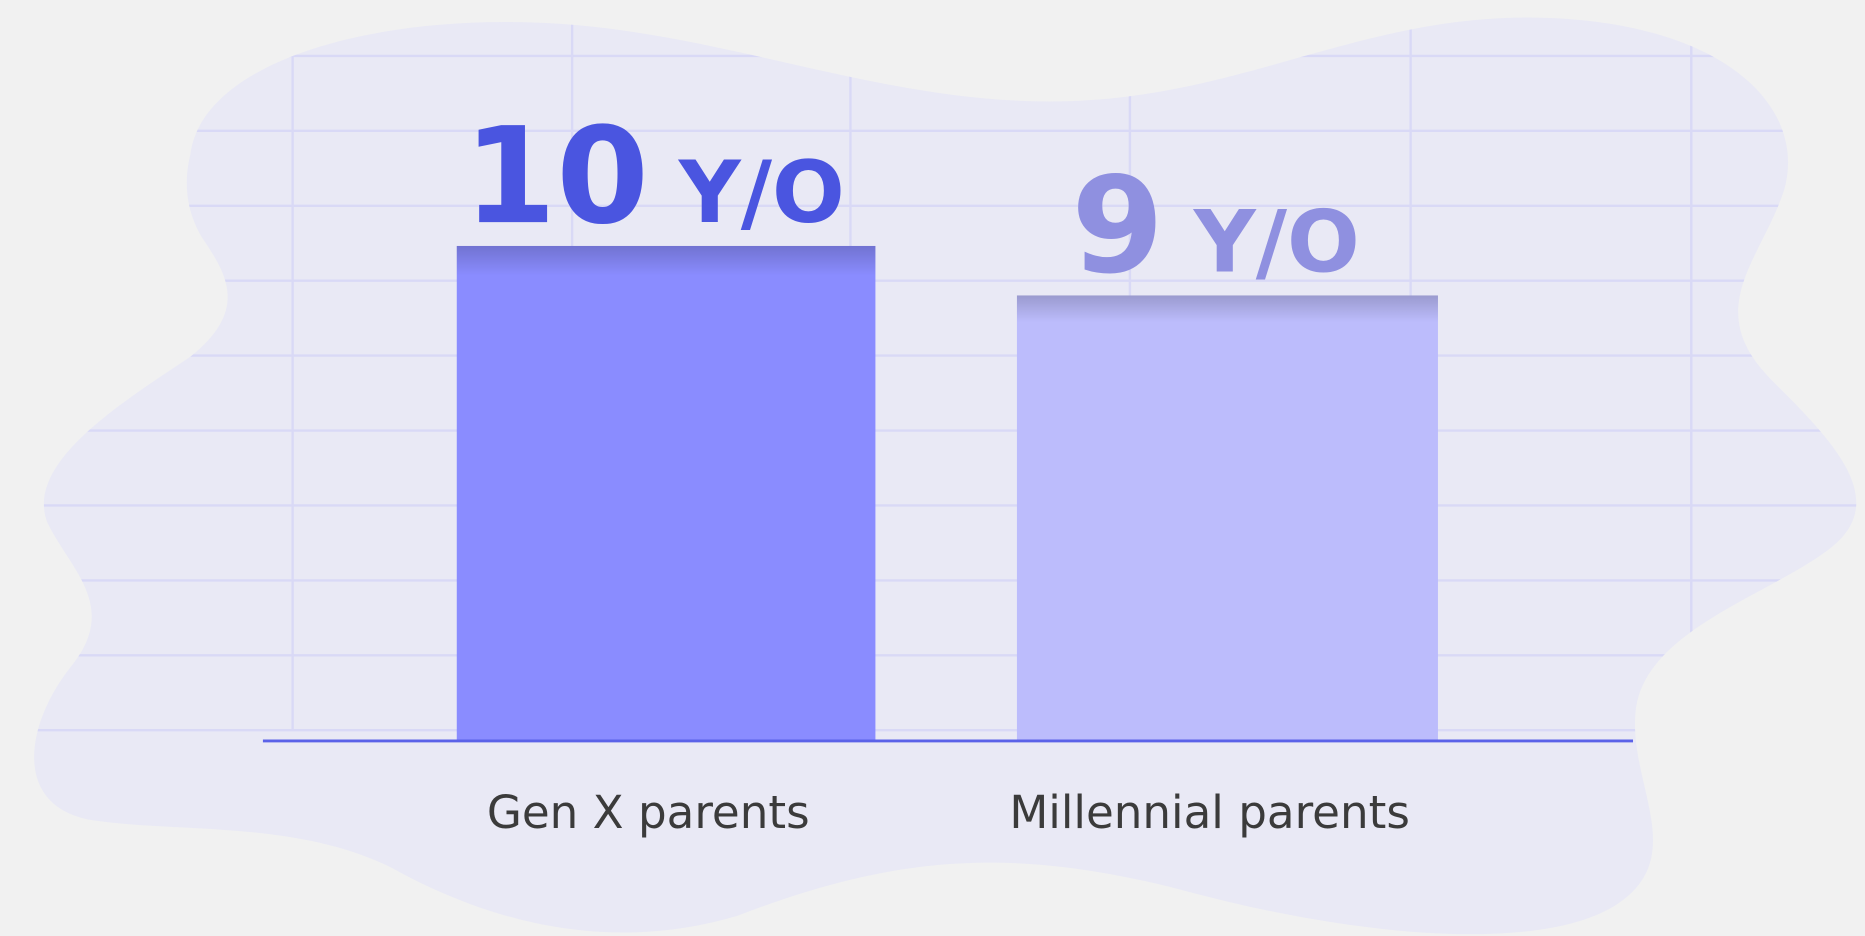 The height and width of the screenshot is (936, 1865). I want to click on x-tick-label: Gen X parents, so click(648, 812).